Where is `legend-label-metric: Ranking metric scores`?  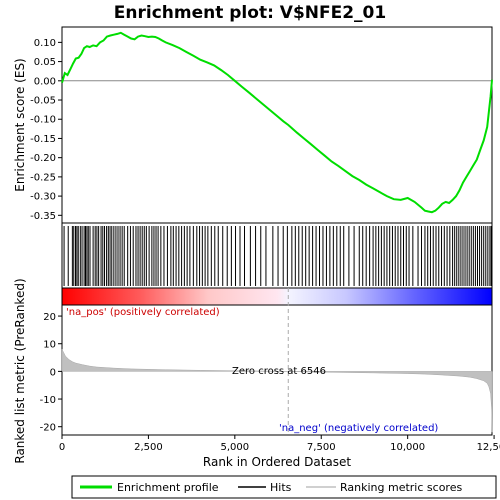 legend-label-metric: Ranking metric scores is located at coordinates (401, 487).